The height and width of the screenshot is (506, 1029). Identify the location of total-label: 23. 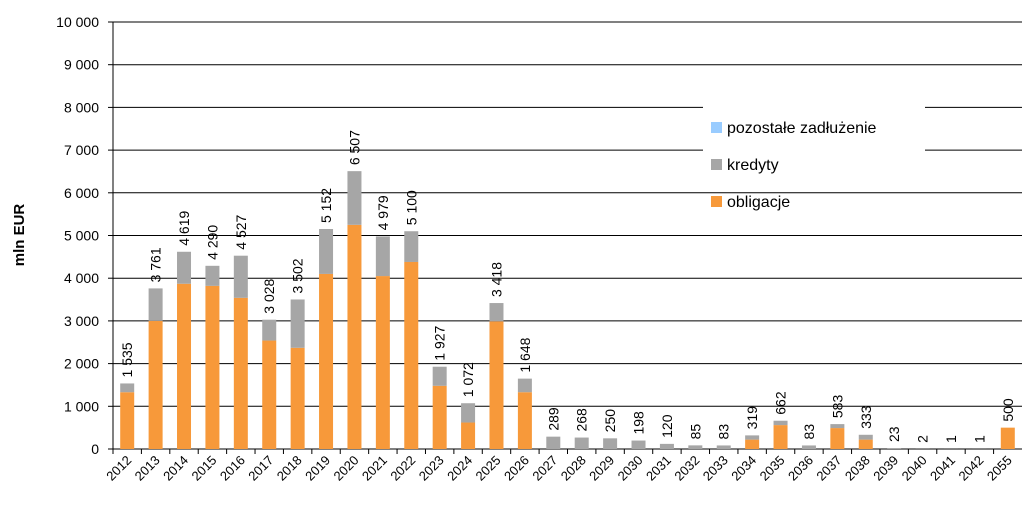
(894, 434).